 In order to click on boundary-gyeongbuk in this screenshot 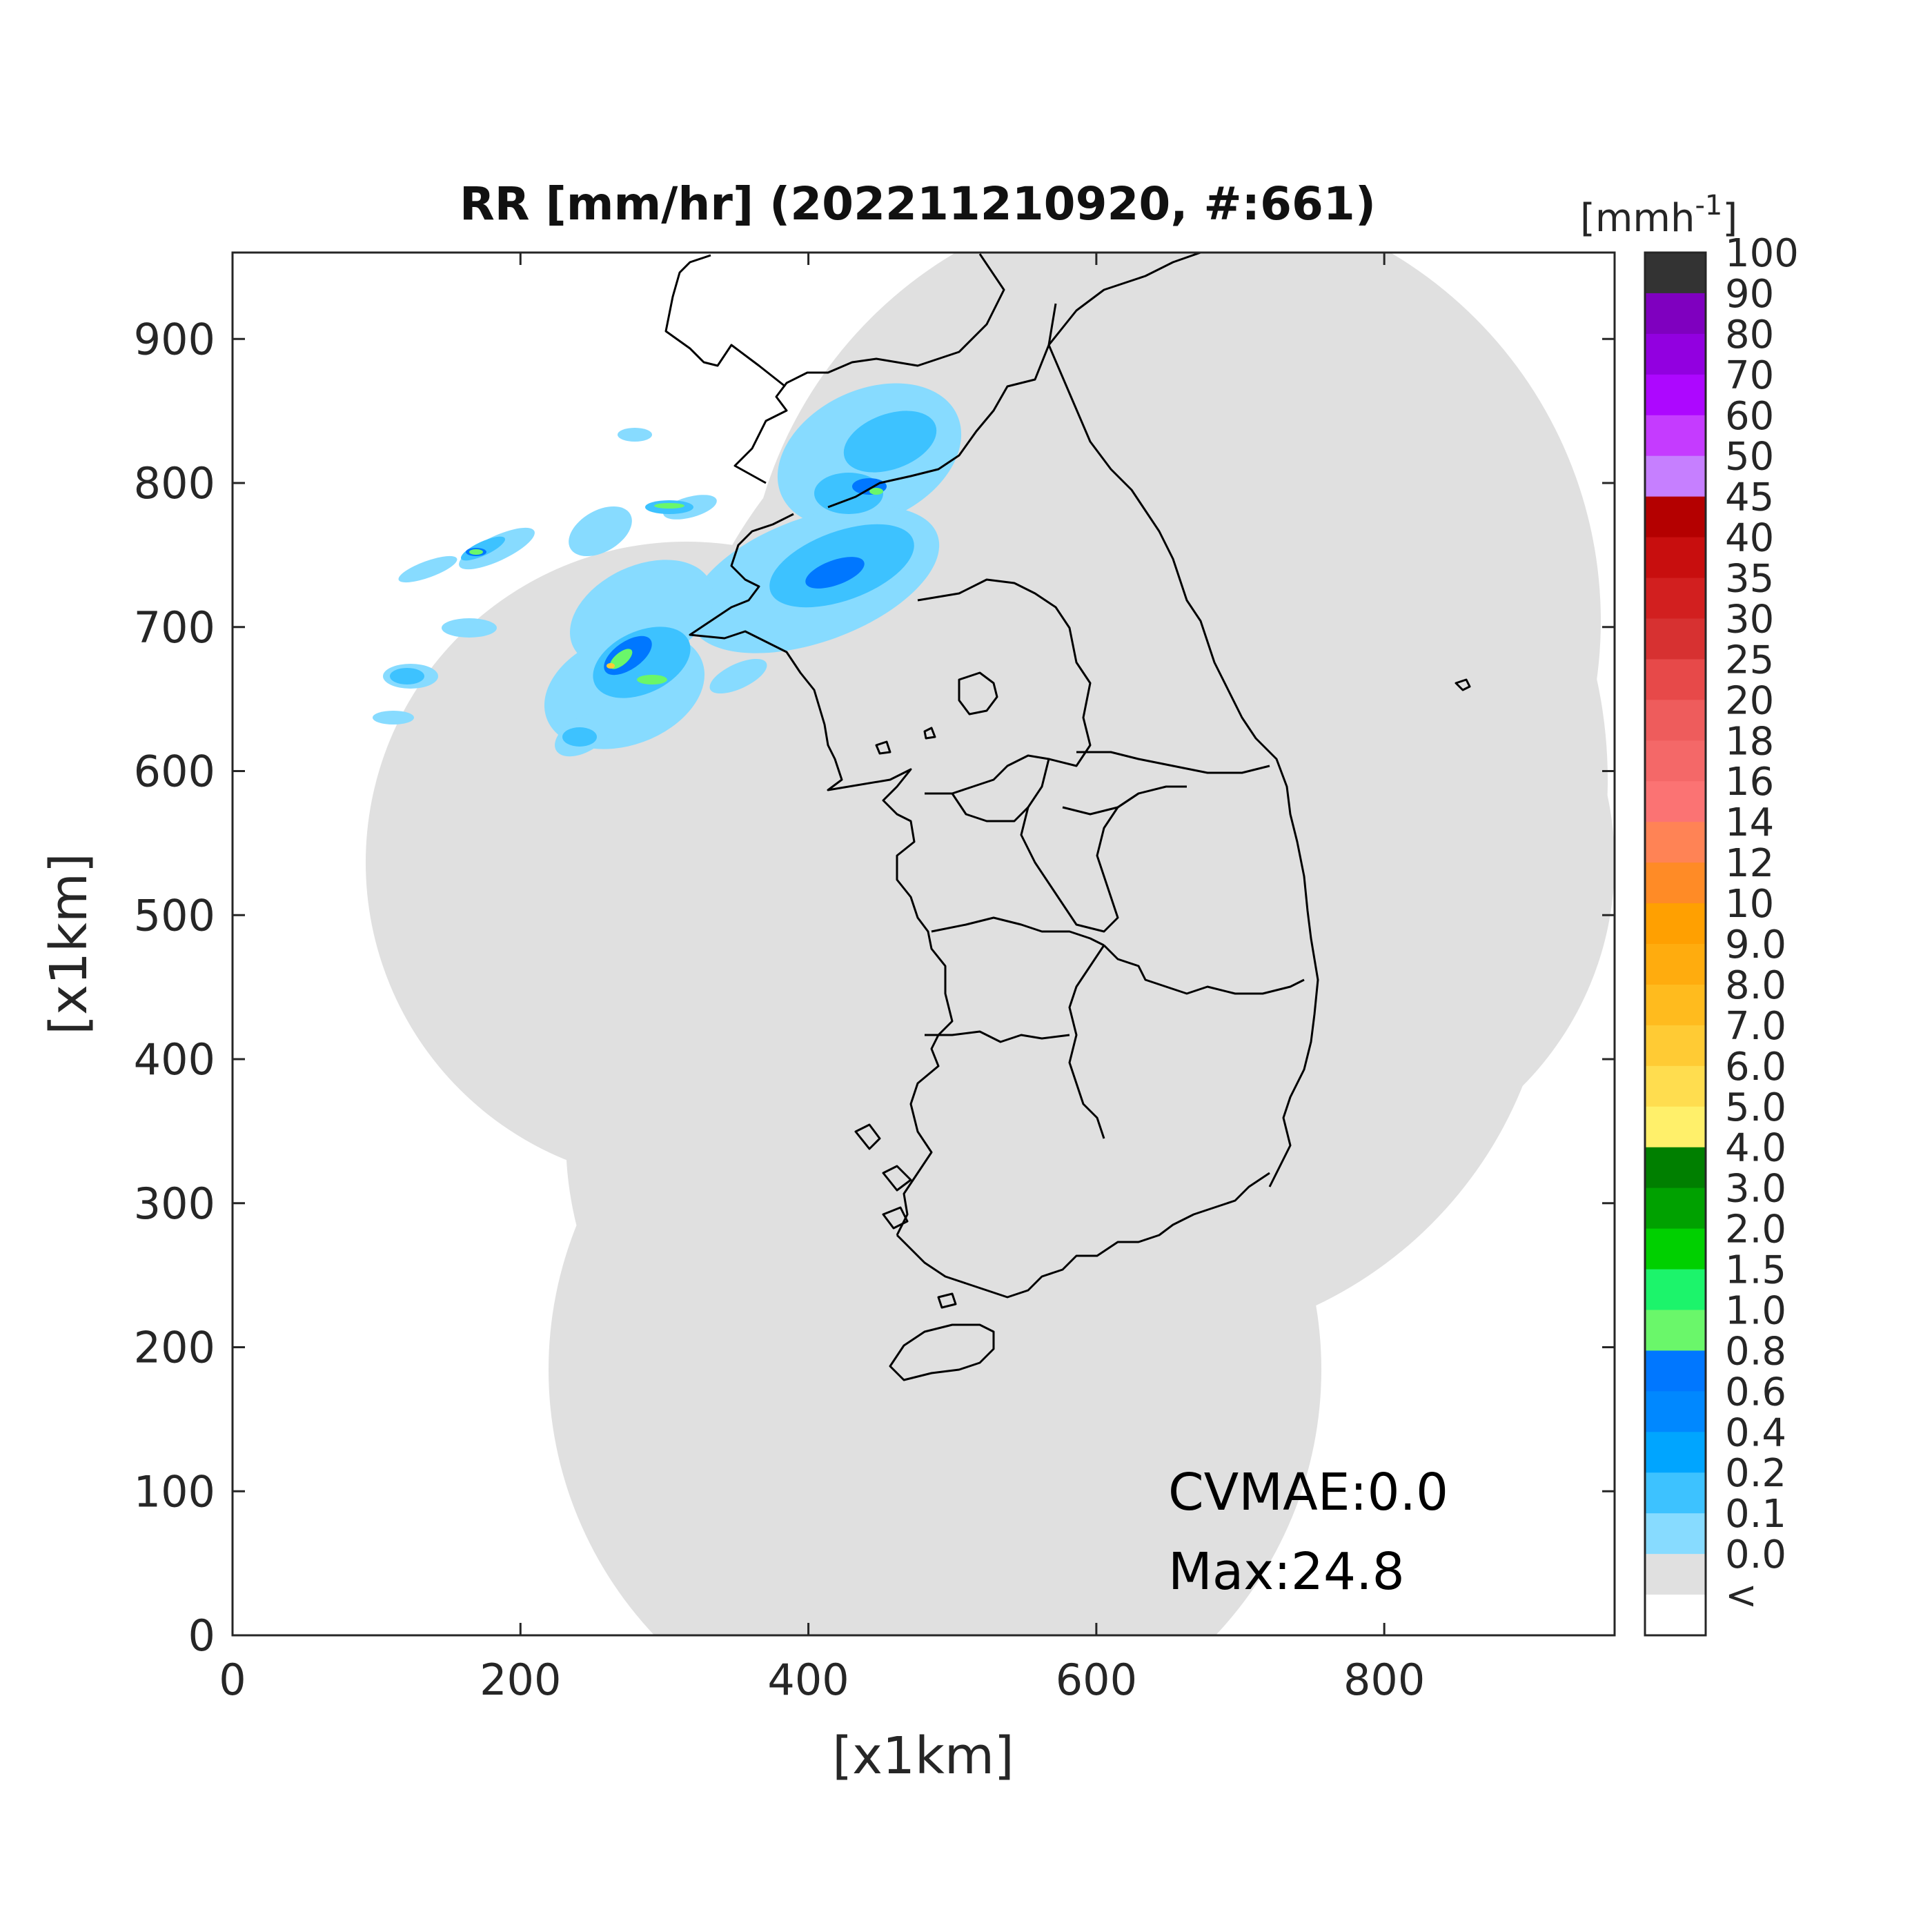, I will do `click(1204, 969)`.